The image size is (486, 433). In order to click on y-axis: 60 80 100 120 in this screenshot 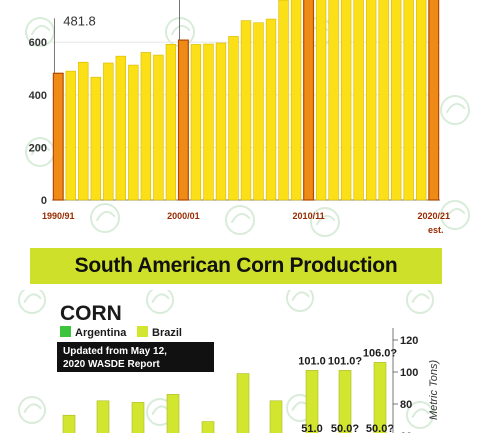, I will do `click(405, 380)`.